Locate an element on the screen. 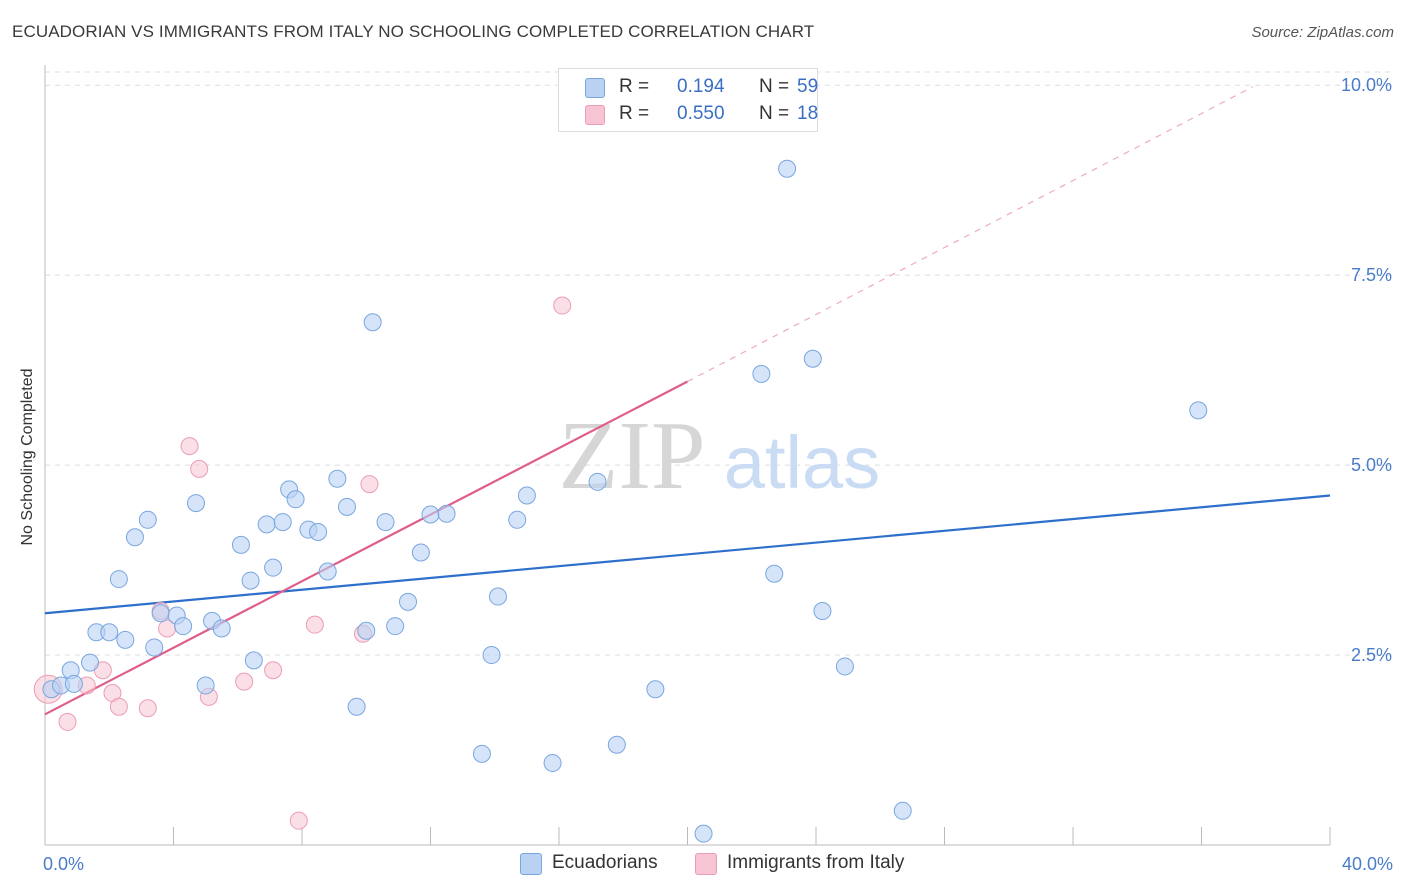 The width and height of the screenshot is (1406, 892). x-tick-label: 40.0% is located at coordinates (1367, 864).